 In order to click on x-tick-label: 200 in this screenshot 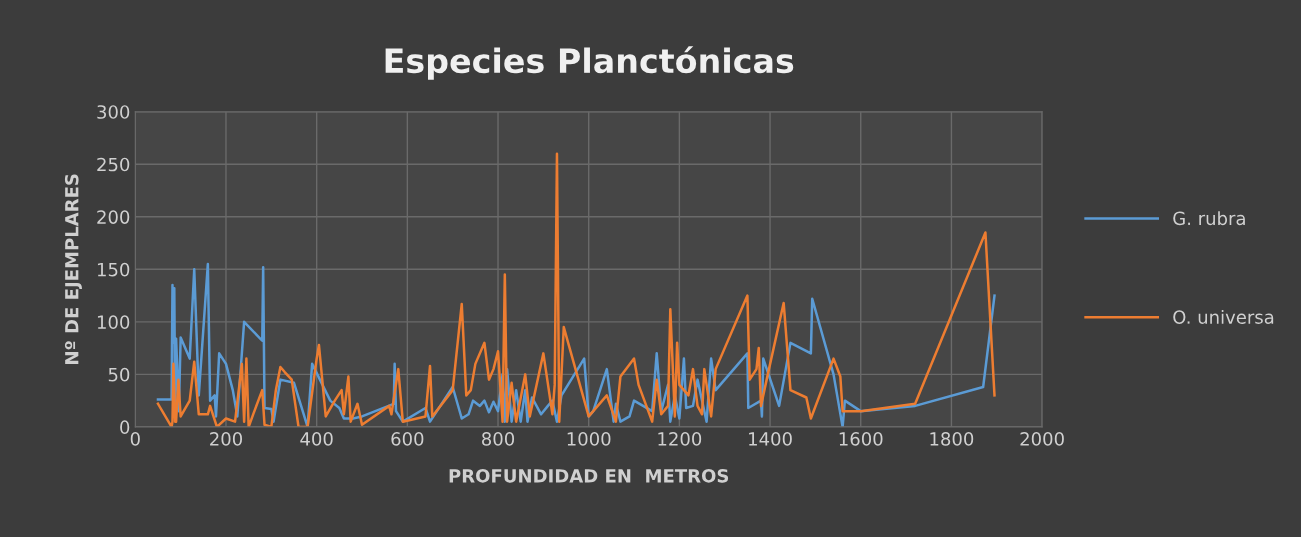, I will do `click(226, 439)`.